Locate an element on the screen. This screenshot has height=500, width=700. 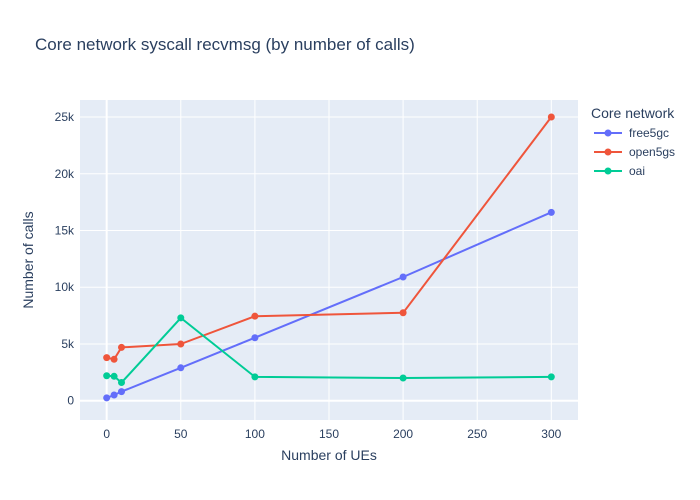
y-axis-title: Number of calls is located at coordinates (28, 259).